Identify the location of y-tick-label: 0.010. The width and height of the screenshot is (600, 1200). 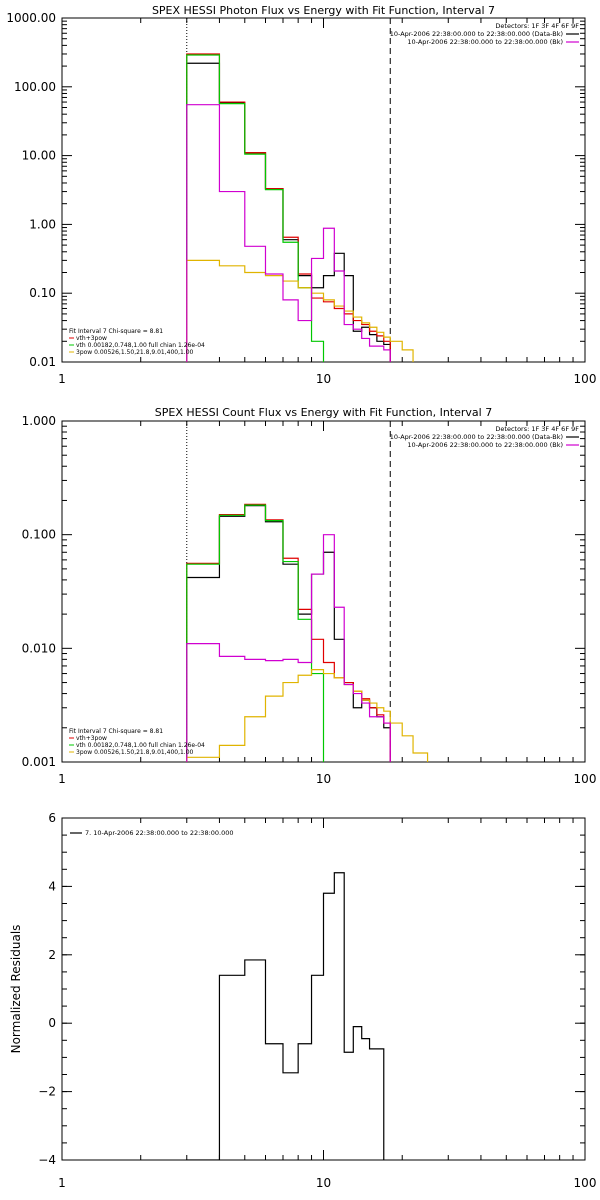
(39, 648).